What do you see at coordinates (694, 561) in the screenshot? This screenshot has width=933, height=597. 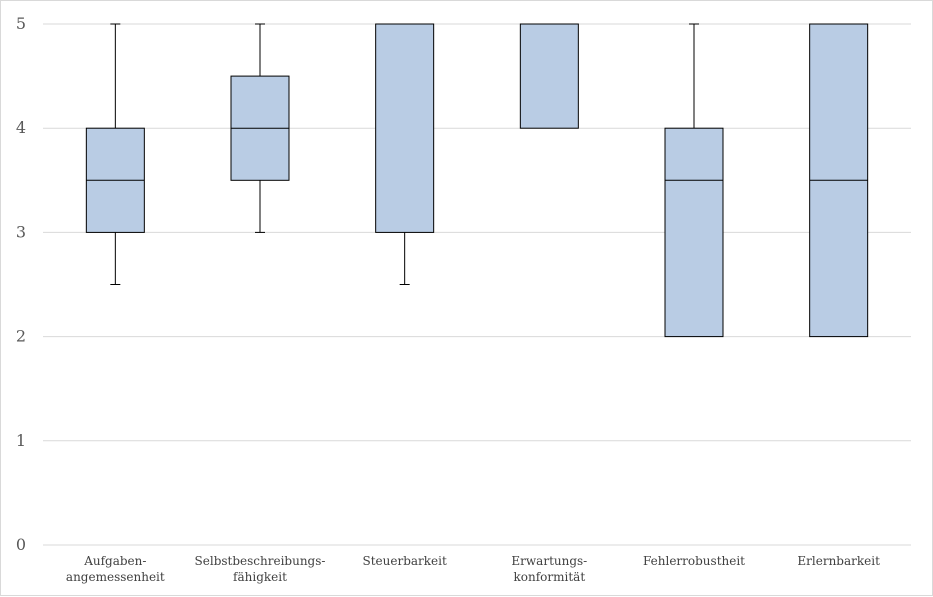 I see `x-tick-label-5: Fehlerrobustheit` at bounding box center [694, 561].